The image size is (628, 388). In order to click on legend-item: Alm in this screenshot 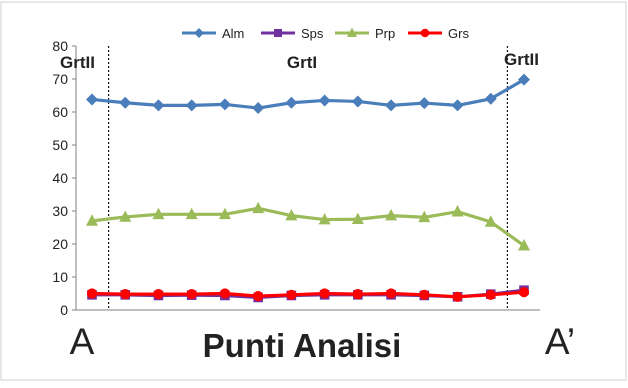, I will do `click(213, 33)`.